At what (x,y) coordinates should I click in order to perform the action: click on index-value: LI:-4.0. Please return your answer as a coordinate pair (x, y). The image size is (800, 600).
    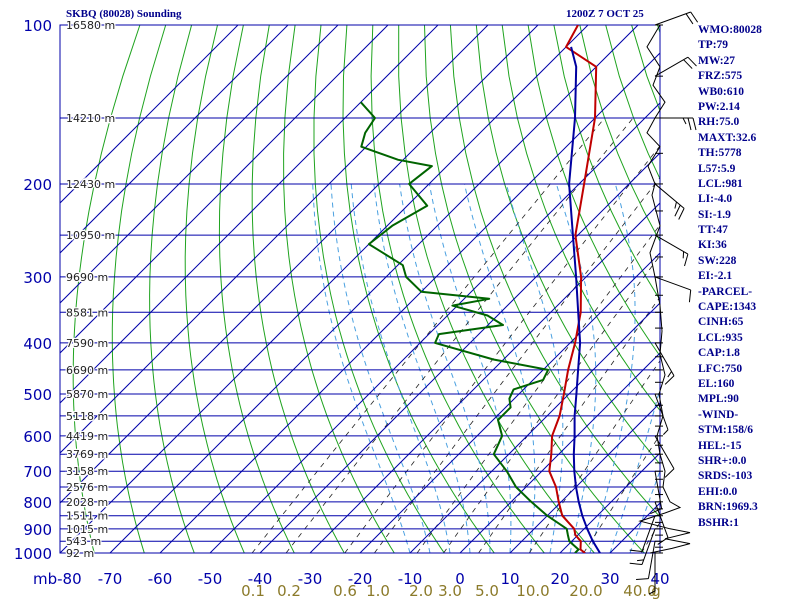
    Looking at the image, I should click on (715, 199).